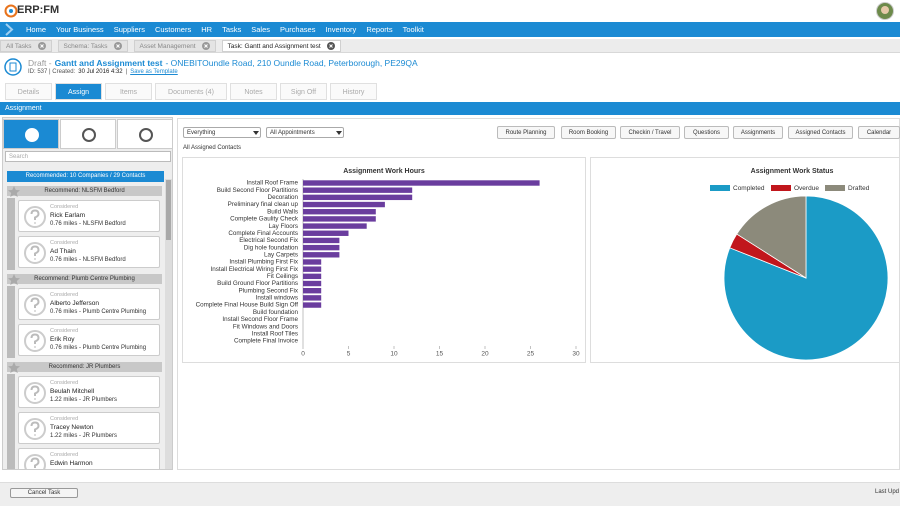  Describe the element at coordinates (353, 91) in the screenshot. I see `subtab: History` at that location.